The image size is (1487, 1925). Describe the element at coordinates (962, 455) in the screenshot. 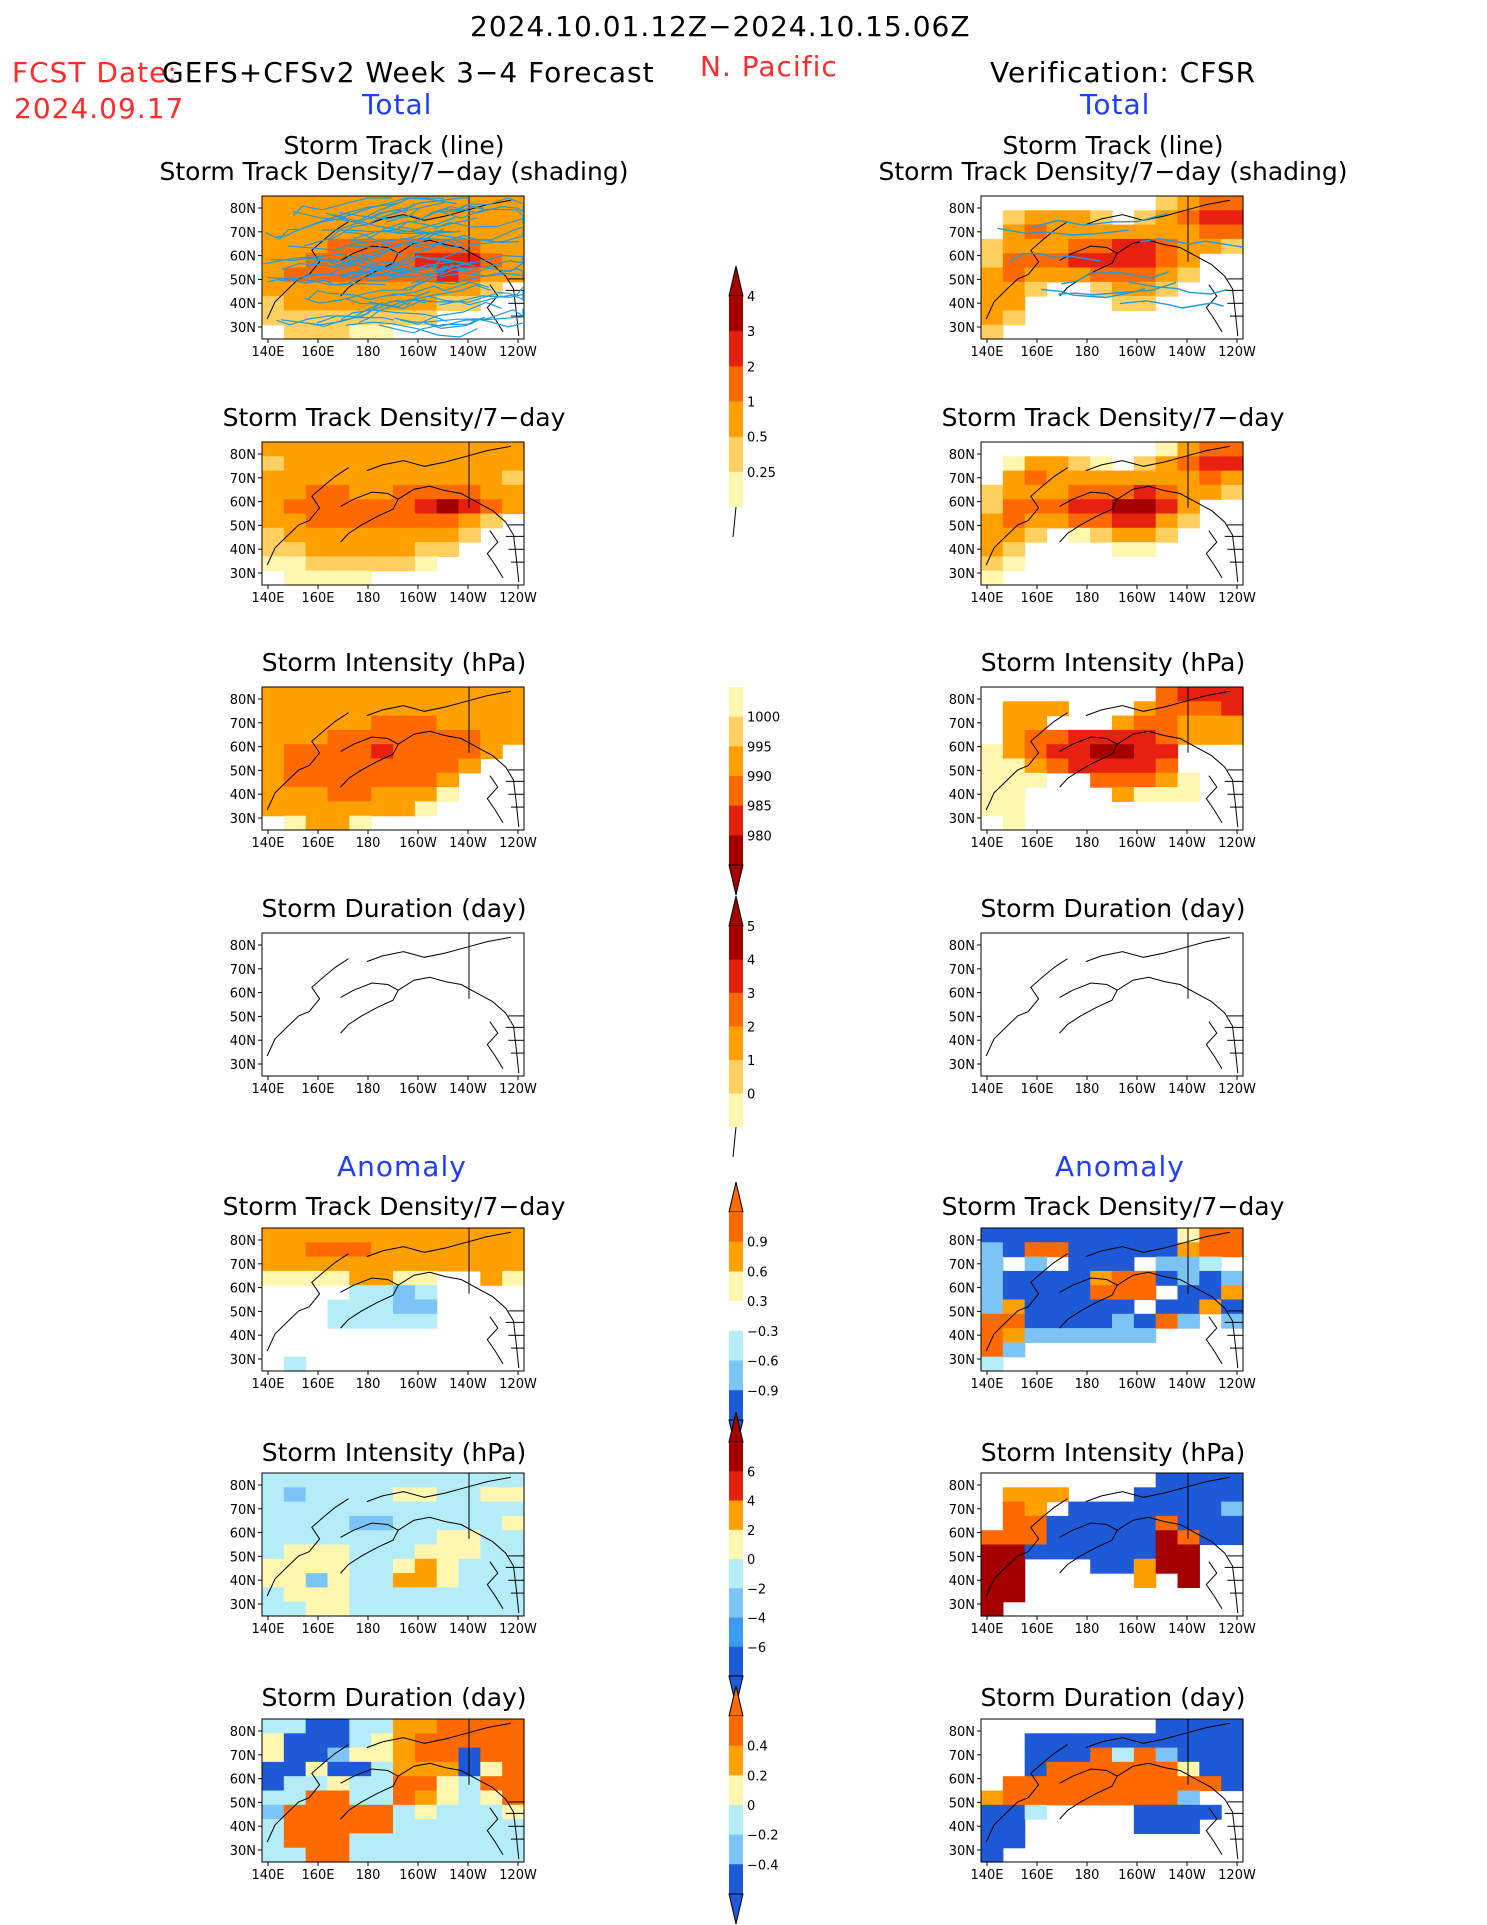

I see `y-tick-label: 80N` at that location.